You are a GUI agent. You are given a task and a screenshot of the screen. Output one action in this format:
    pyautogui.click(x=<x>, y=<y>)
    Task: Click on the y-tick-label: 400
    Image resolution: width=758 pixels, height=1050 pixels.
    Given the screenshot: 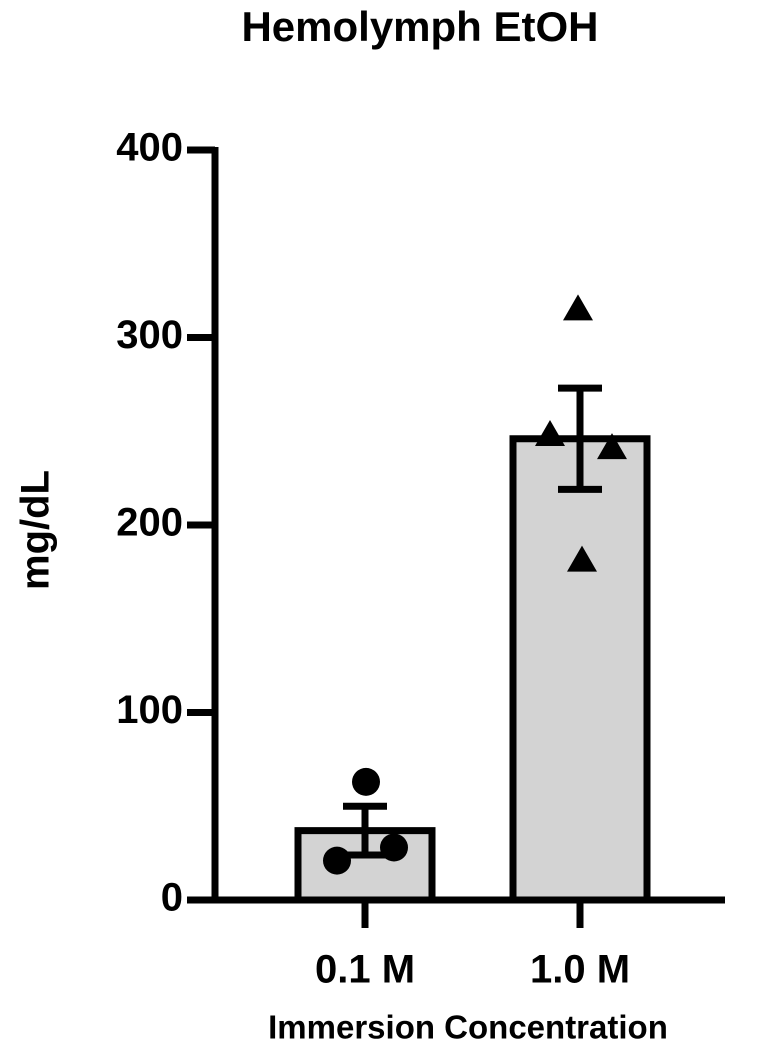 What is the action you would take?
    pyautogui.click(x=149, y=148)
    